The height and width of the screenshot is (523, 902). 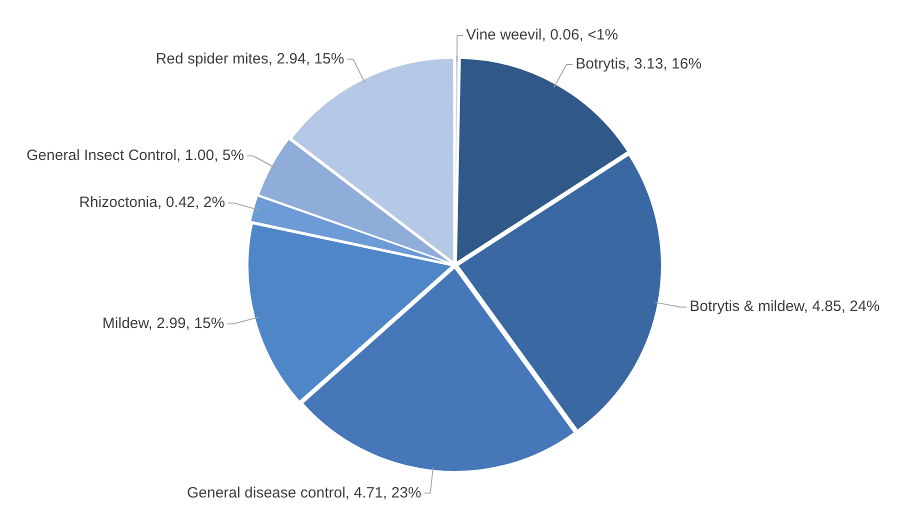 What do you see at coordinates (542, 35) in the screenshot?
I see `slice-label: Vine weevil, 0.06, <1%` at bounding box center [542, 35].